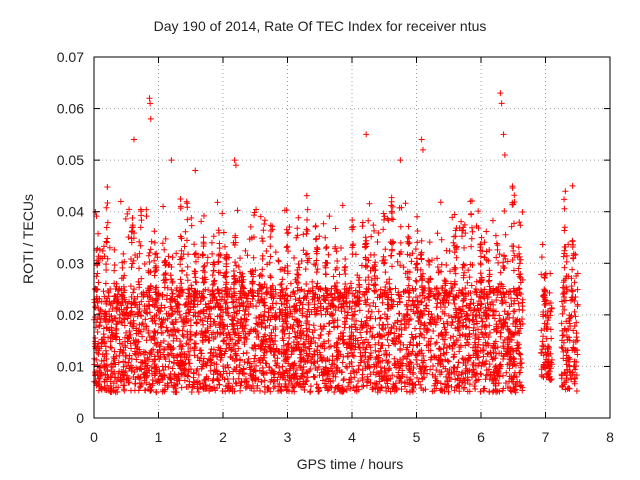 The image size is (640, 480). Describe the element at coordinates (70, 263) in the screenshot. I see `y-tick-label: 0.03` at that location.